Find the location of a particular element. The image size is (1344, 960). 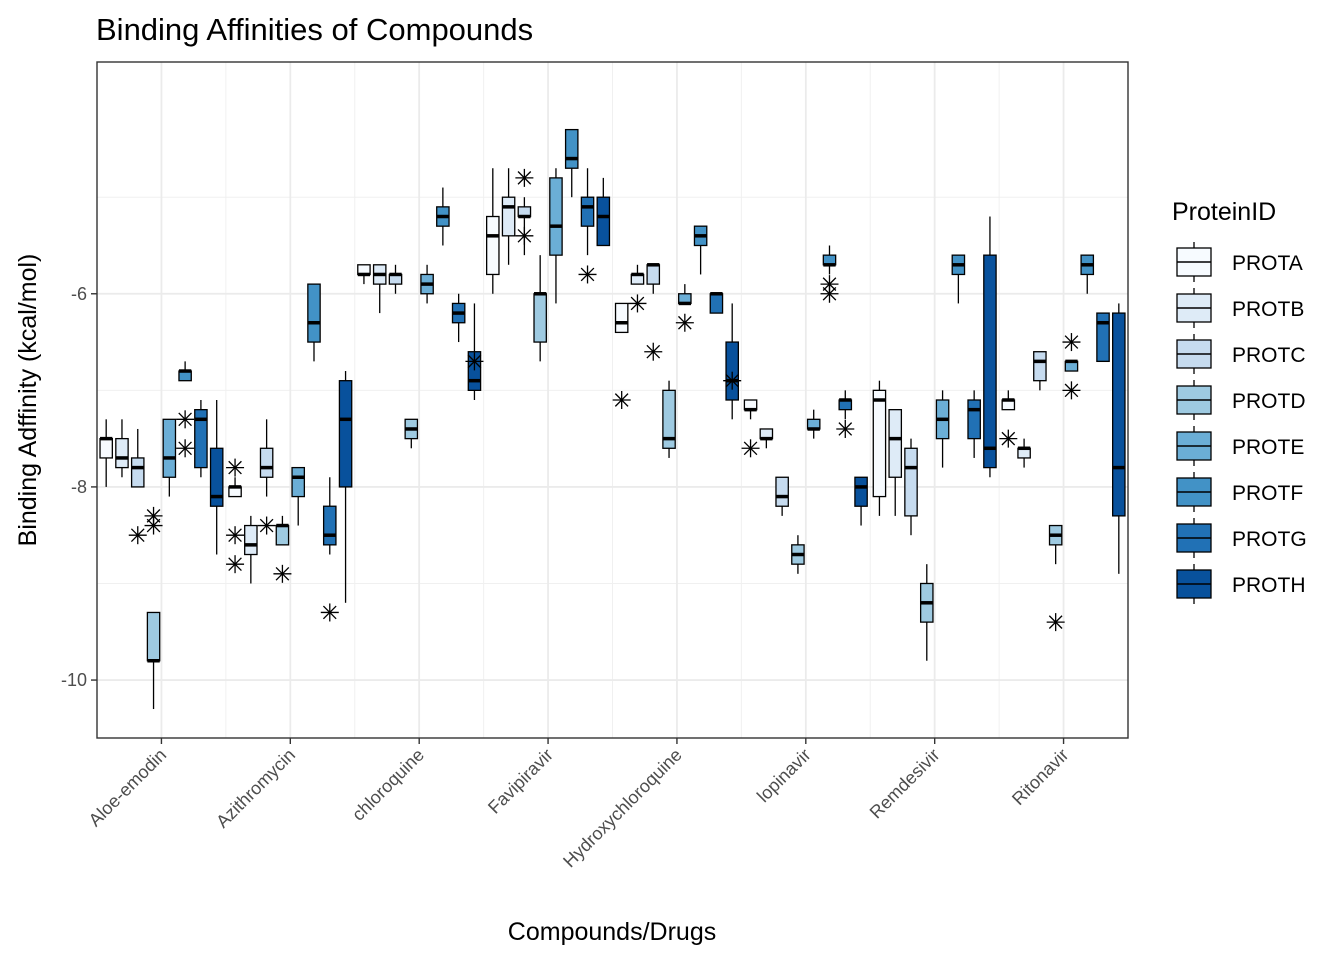

box-Favipiravir-PROTF is located at coordinates (571, 163).